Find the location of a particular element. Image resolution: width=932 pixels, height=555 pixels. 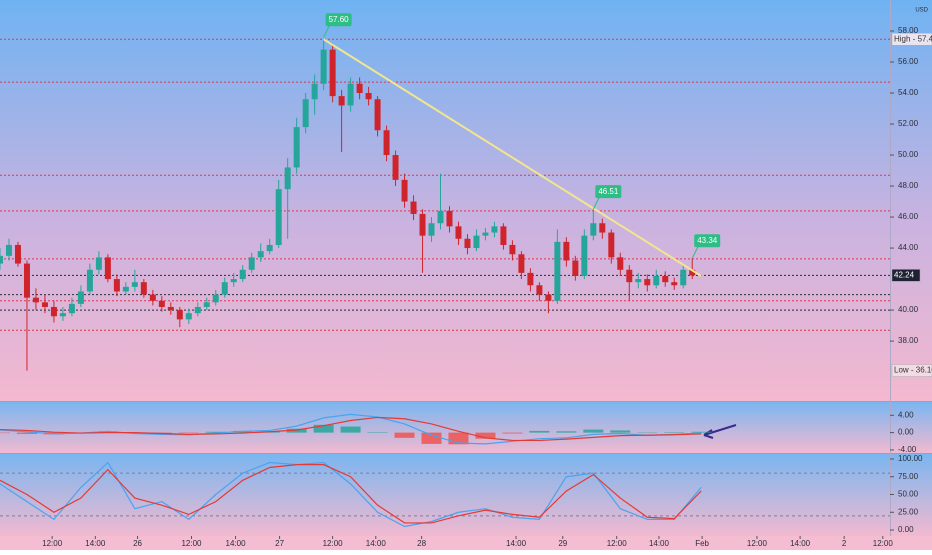

x-tick-label: 26 is located at coordinates (137, 543).